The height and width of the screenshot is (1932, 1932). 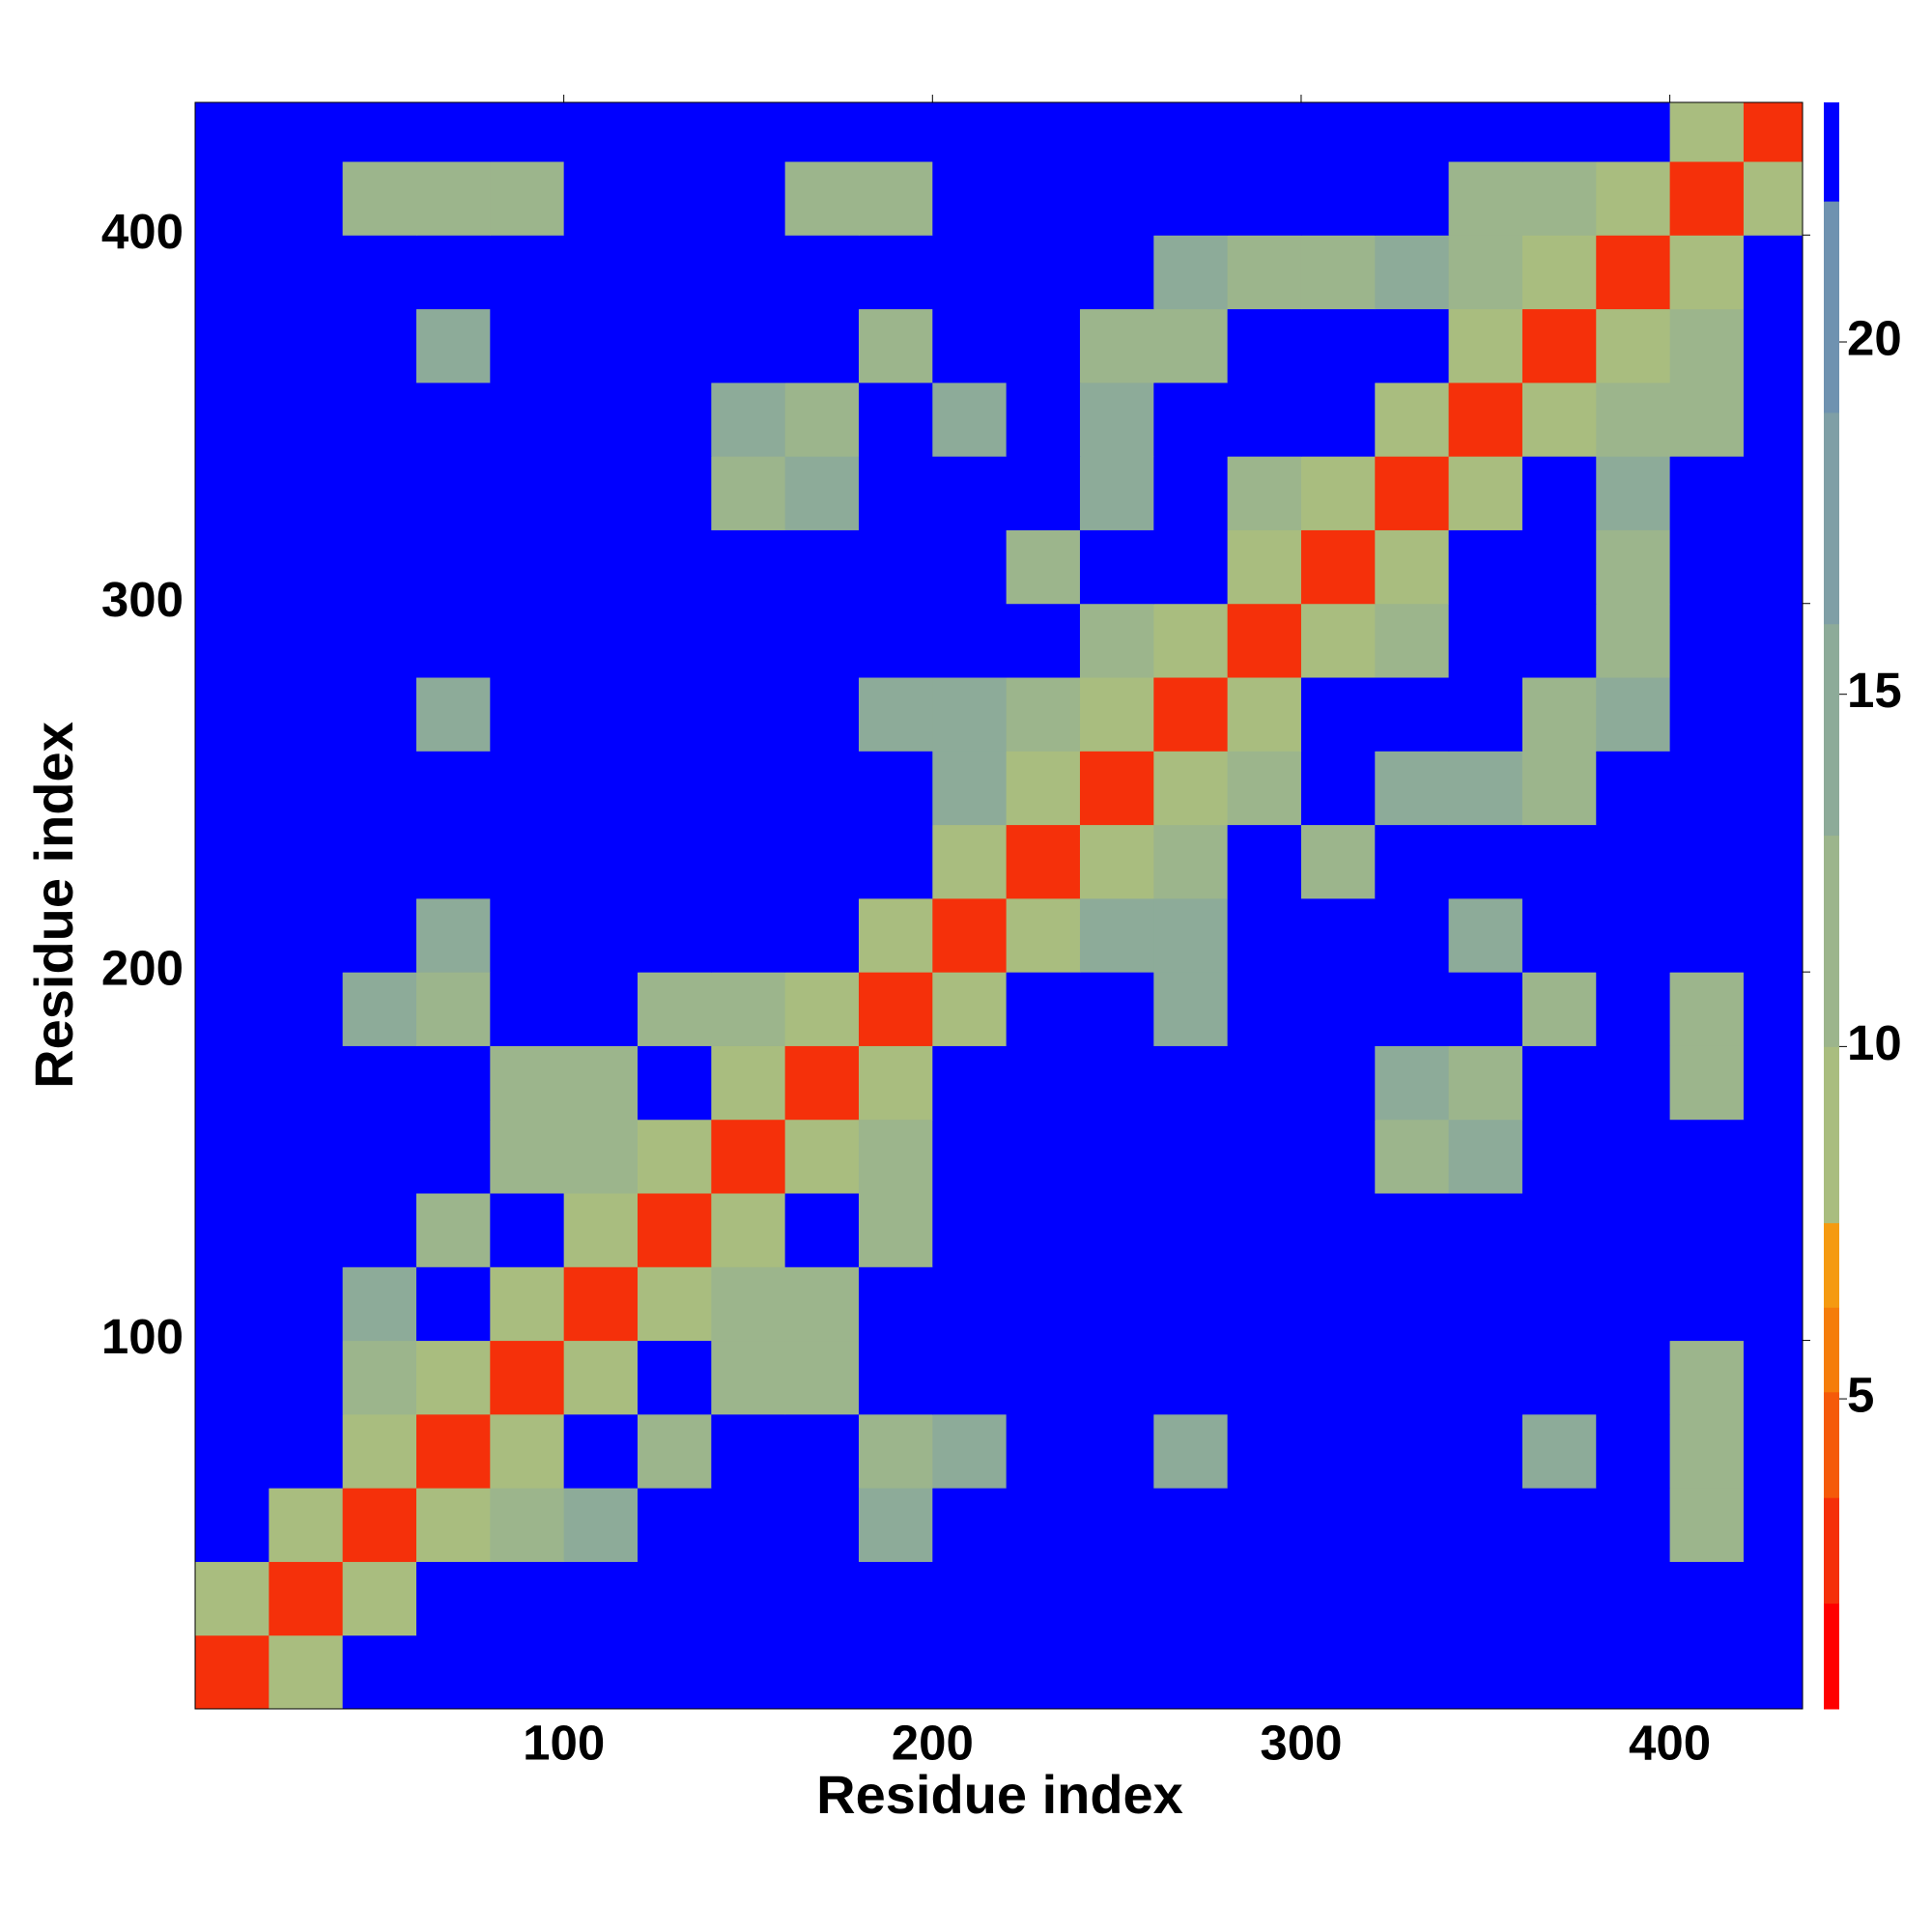 What do you see at coordinates (142, 231) in the screenshot?
I see `y-tick-label: 400` at bounding box center [142, 231].